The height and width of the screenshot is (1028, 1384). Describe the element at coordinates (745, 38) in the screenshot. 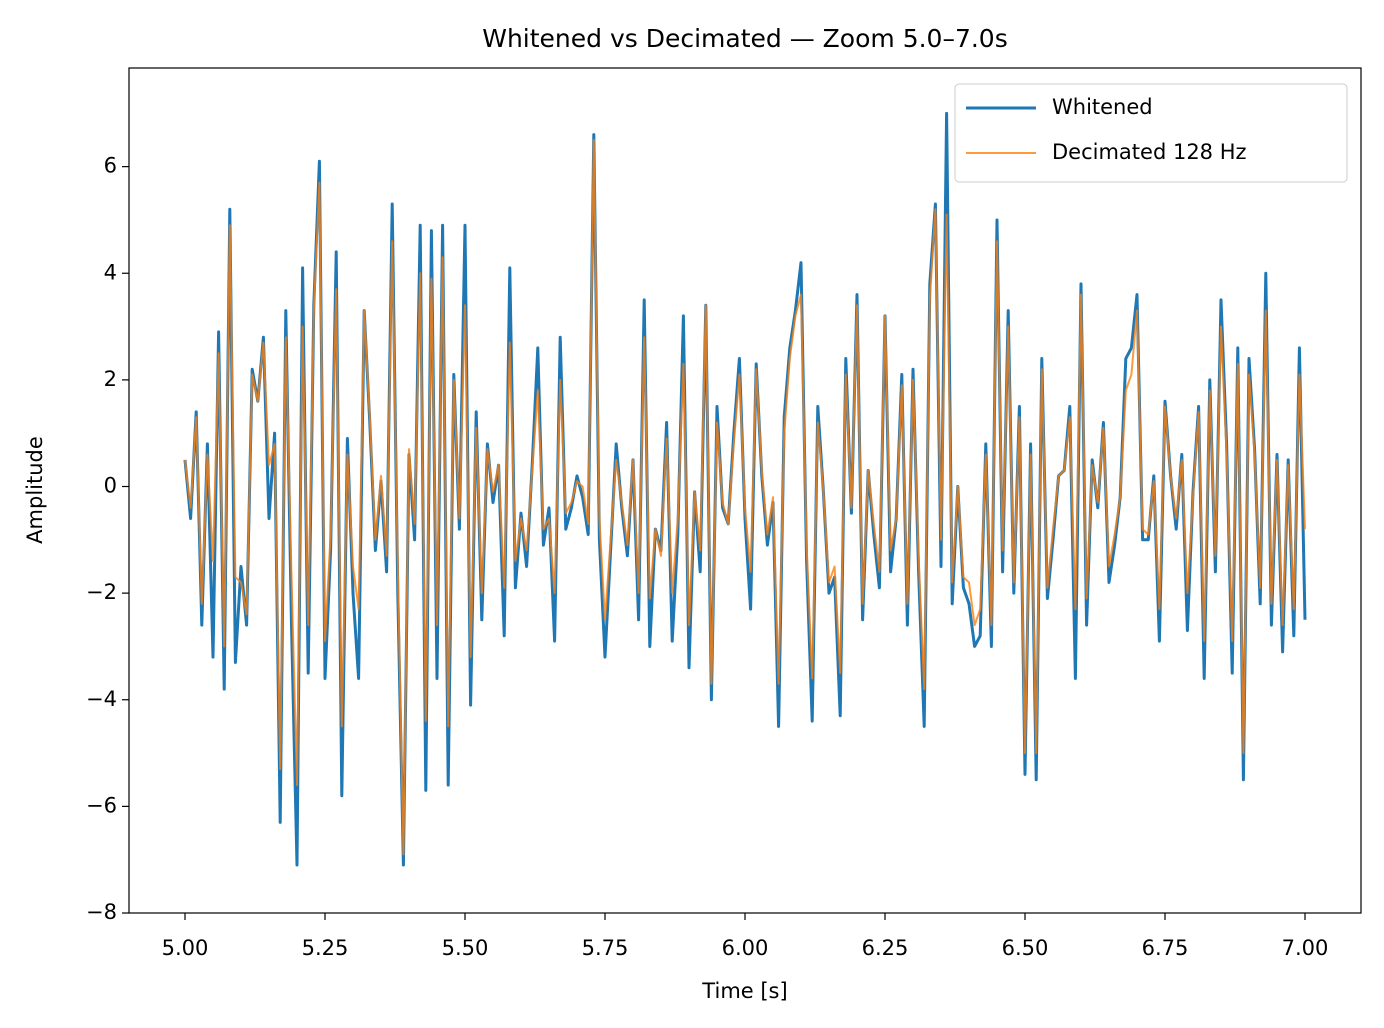

I see `chart-title: Whitened vs Decimated — Zoom 5.0–7.0s` at that location.